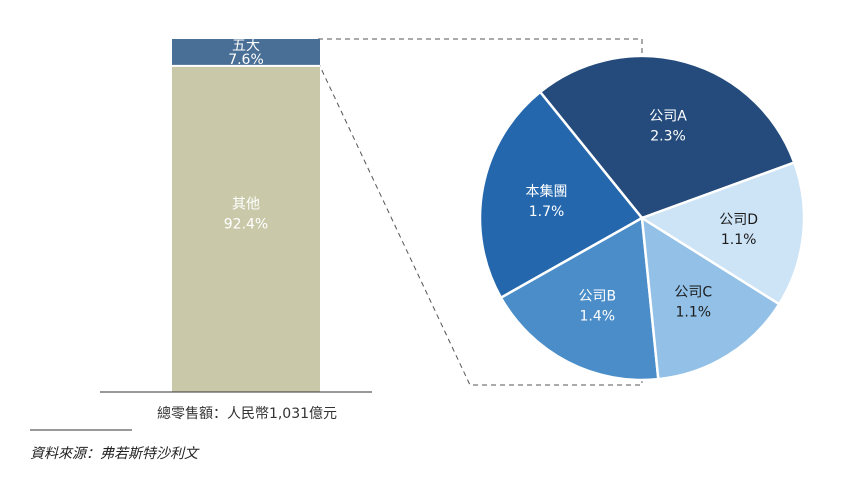 The width and height of the screenshot is (864, 479). I want to click on pie-label-value: 1.7%, so click(547, 212).